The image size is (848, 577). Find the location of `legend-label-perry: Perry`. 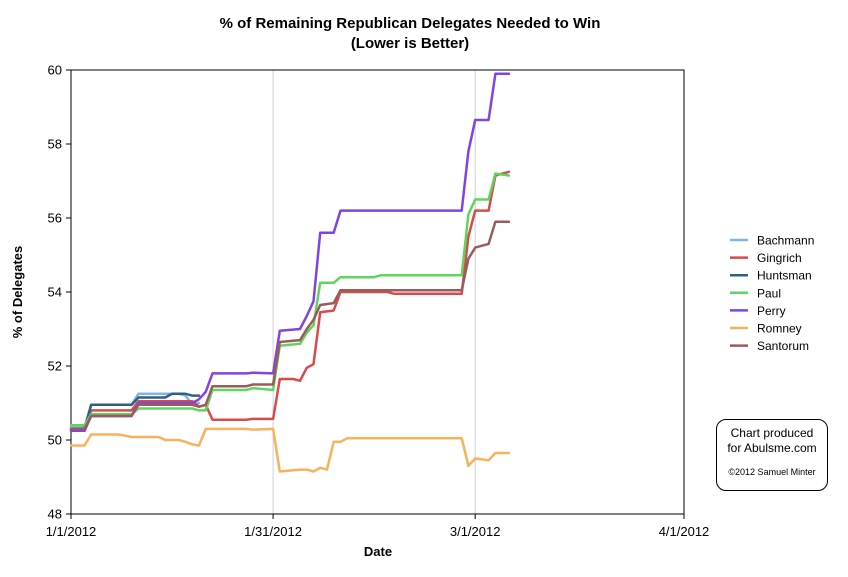

legend-label-perry: Perry is located at coordinates (771, 311).